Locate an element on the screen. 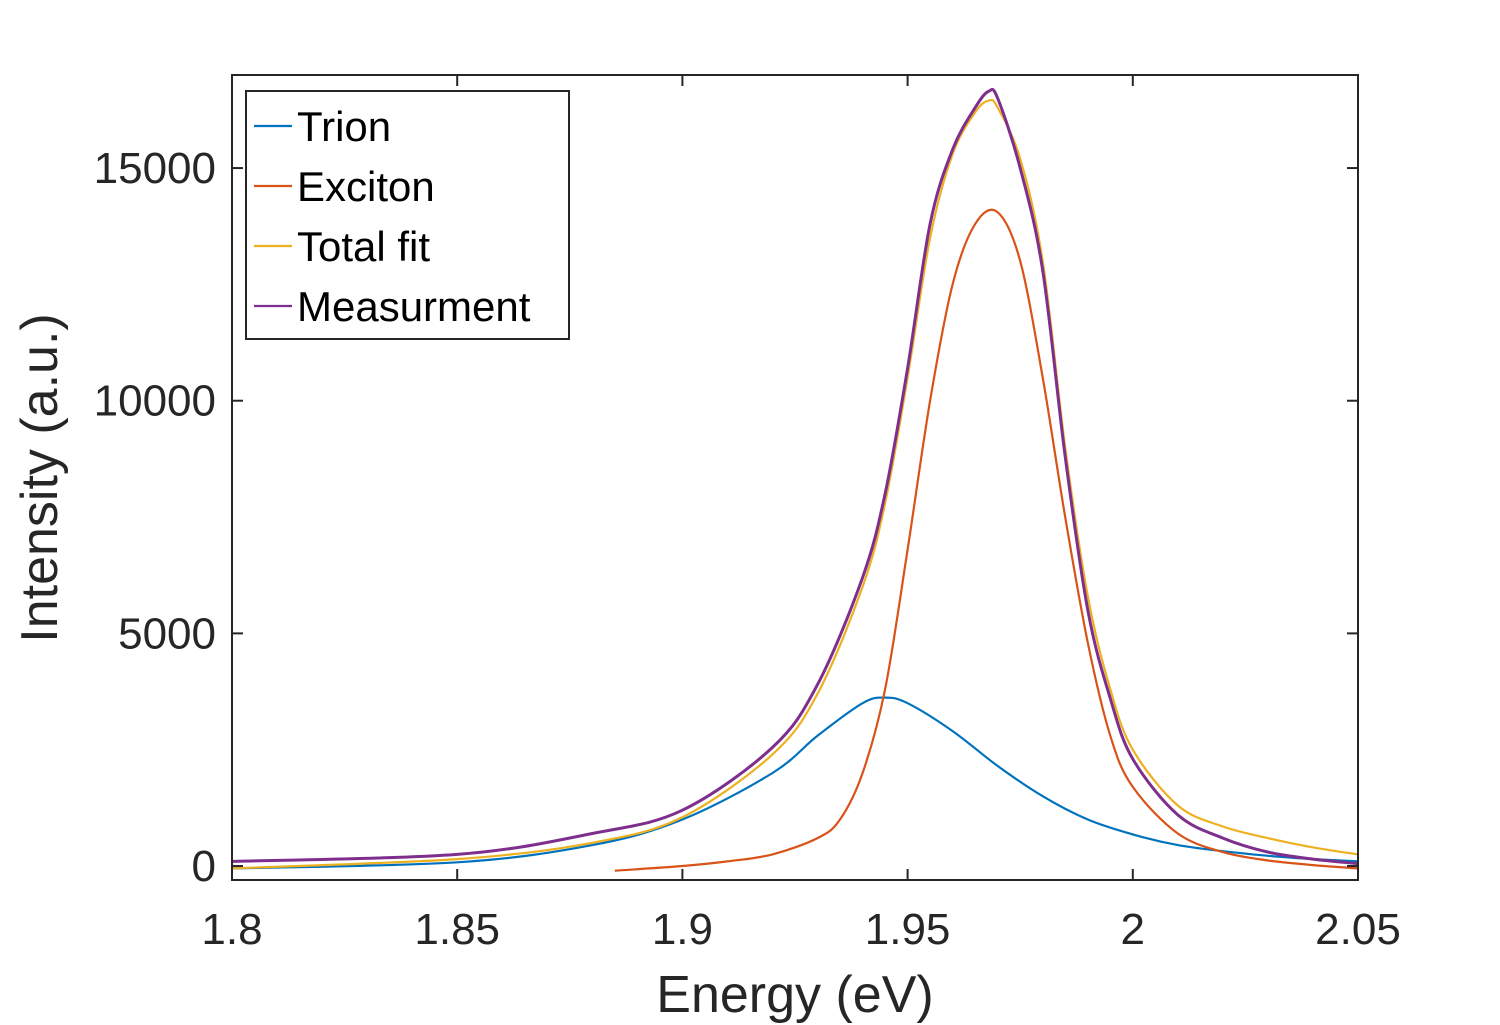 Image resolution: width=1500 pixels, height=1025 pixels. x-tick-label: 1.9 is located at coordinates (682, 929).